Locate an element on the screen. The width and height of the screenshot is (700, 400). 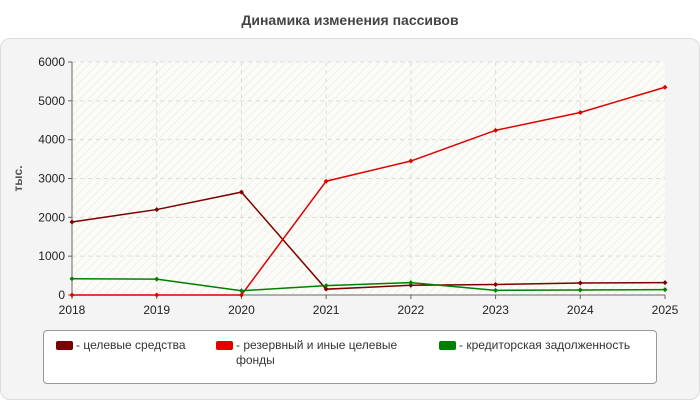
x-tick-label: 2025 is located at coordinates (665, 310).